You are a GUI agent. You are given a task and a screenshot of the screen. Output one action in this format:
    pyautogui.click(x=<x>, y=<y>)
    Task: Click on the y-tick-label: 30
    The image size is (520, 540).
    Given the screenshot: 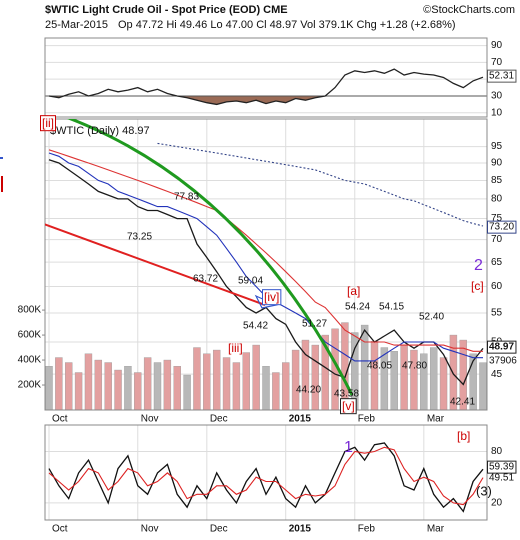 What is the action you would take?
    pyautogui.click(x=497, y=96)
    